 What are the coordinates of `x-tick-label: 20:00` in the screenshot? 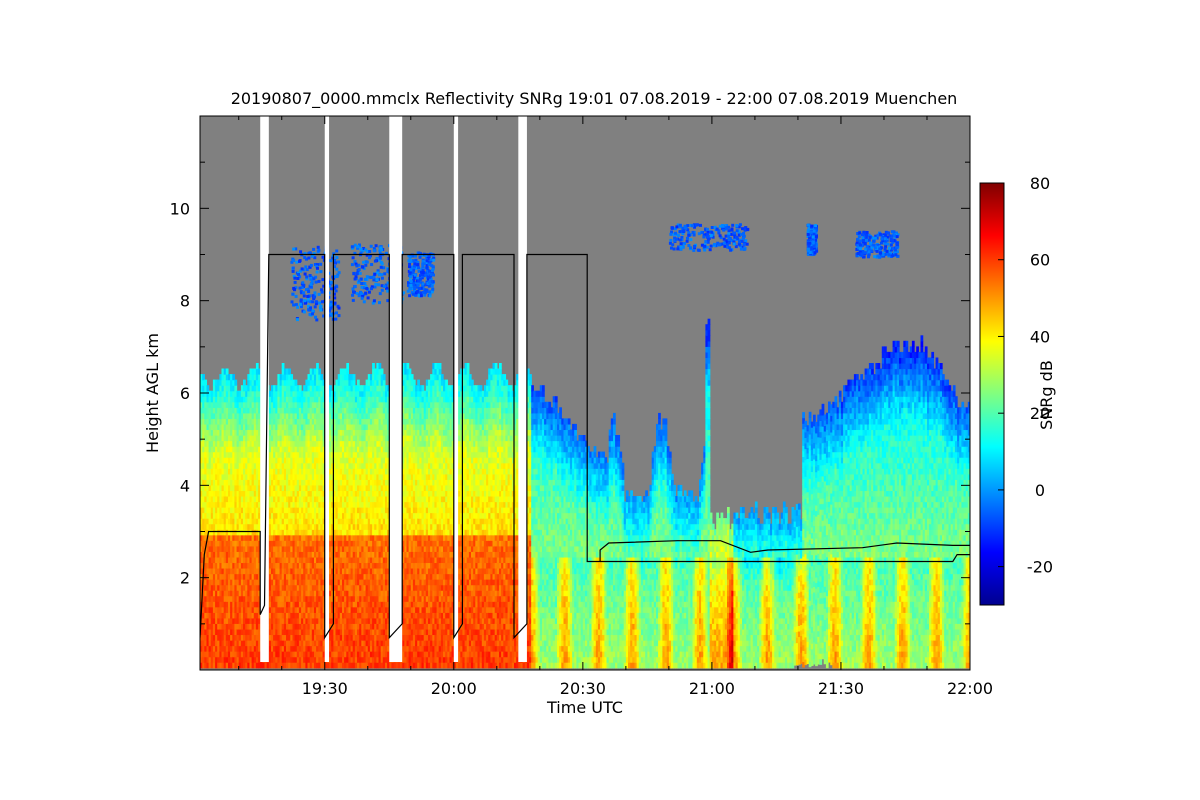 It's located at (454, 688).